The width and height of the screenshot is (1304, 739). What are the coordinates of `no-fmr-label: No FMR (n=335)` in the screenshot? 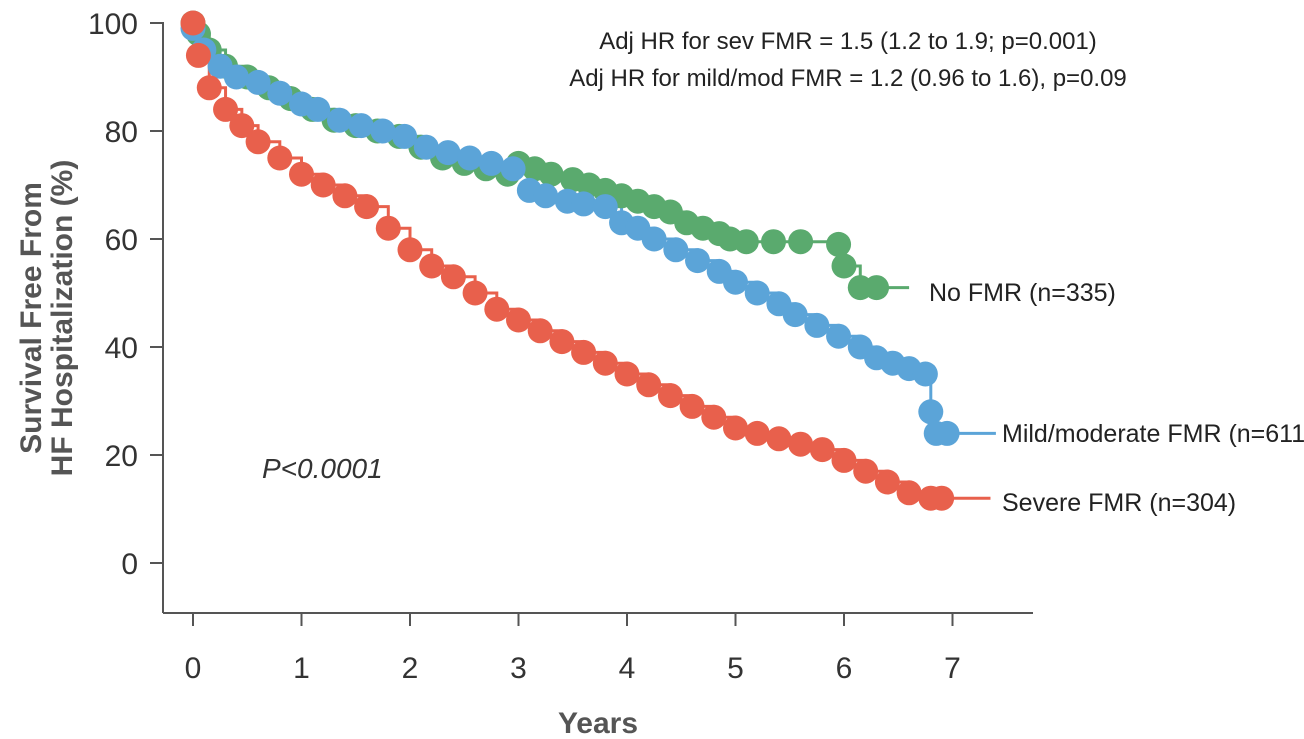 It's located at (1022, 293).